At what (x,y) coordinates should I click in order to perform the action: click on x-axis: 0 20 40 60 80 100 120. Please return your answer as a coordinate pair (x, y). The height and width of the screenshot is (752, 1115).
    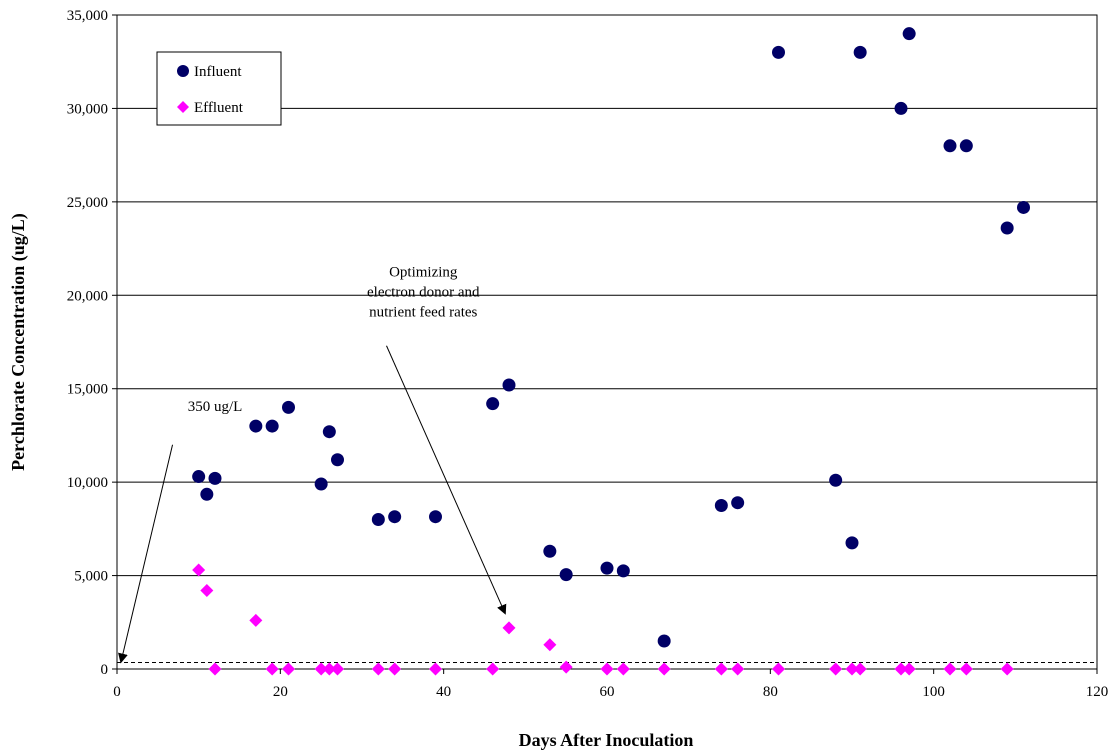
    Looking at the image, I should click on (610, 684).